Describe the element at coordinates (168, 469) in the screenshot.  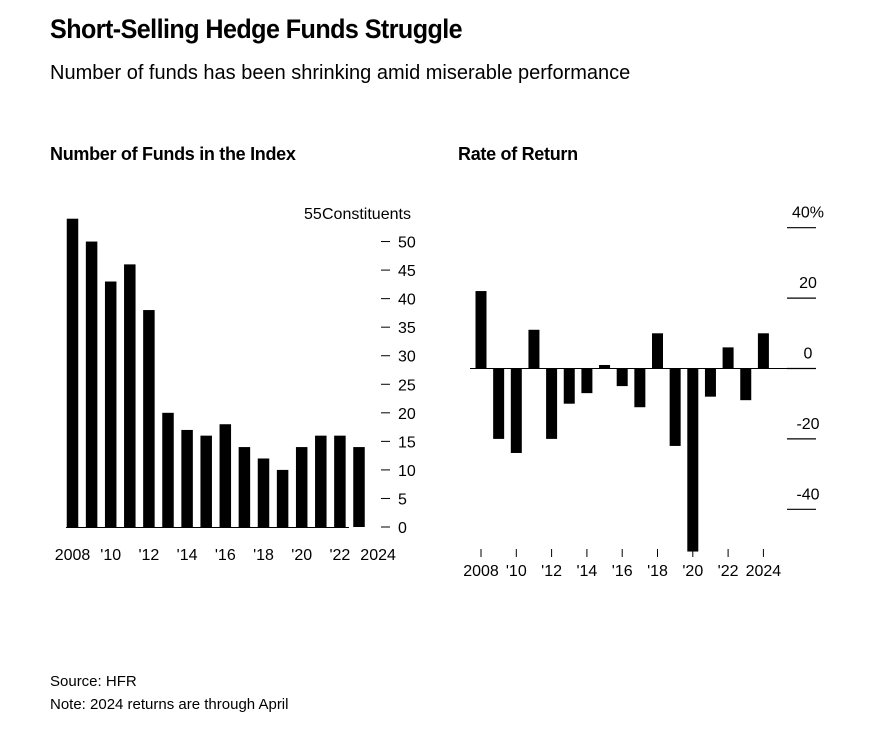
I see `funds-bar-2013` at that location.